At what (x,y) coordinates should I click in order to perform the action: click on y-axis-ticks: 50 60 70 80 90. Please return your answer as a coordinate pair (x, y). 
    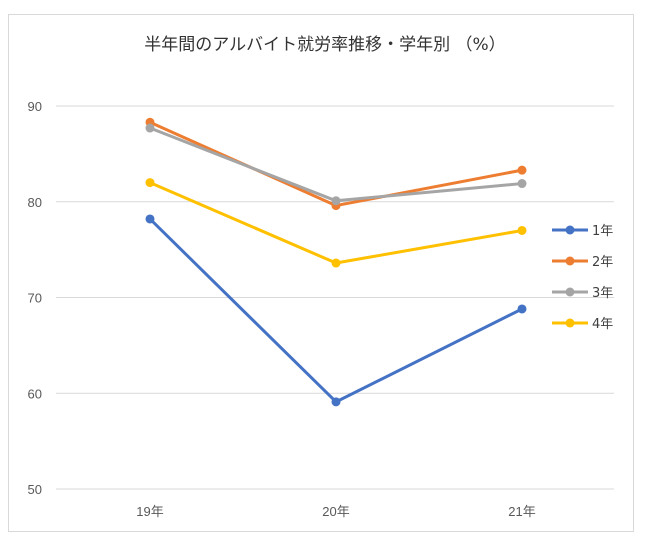
    Looking at the image, I should click on (35, 298).